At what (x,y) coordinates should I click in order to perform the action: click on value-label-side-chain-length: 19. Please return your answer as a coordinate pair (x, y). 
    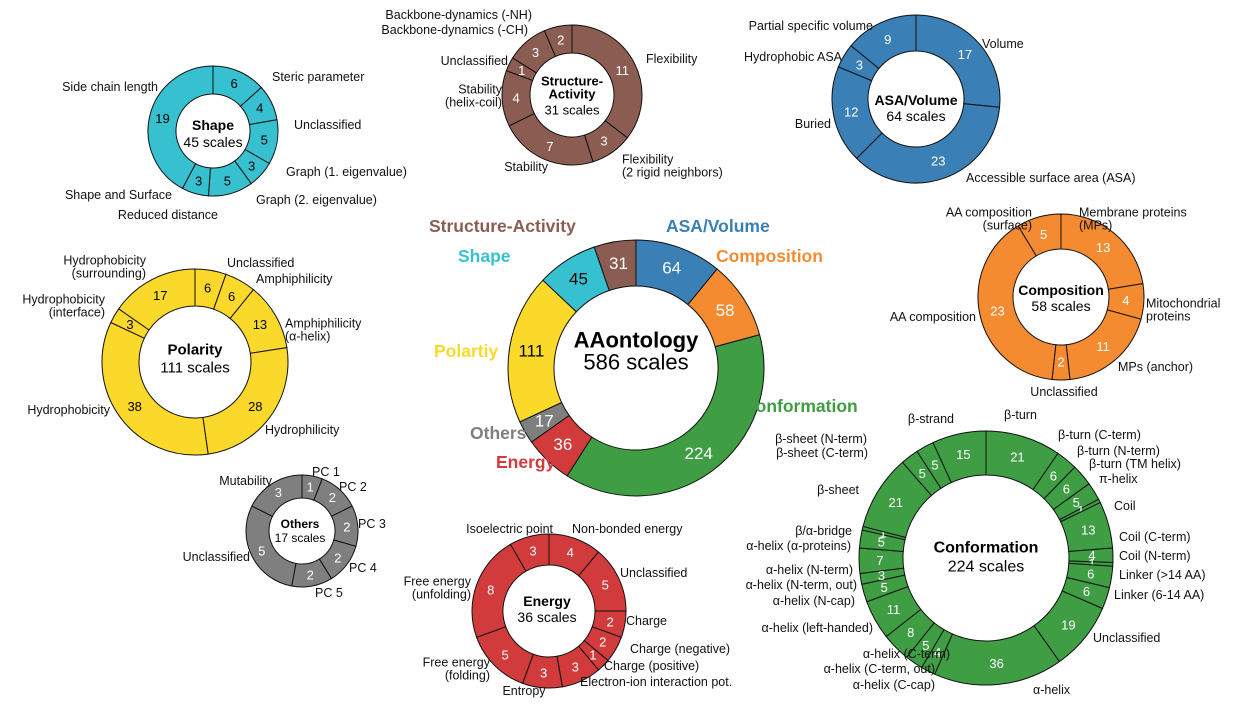
    Looking at the image, I should click on (162, 118).